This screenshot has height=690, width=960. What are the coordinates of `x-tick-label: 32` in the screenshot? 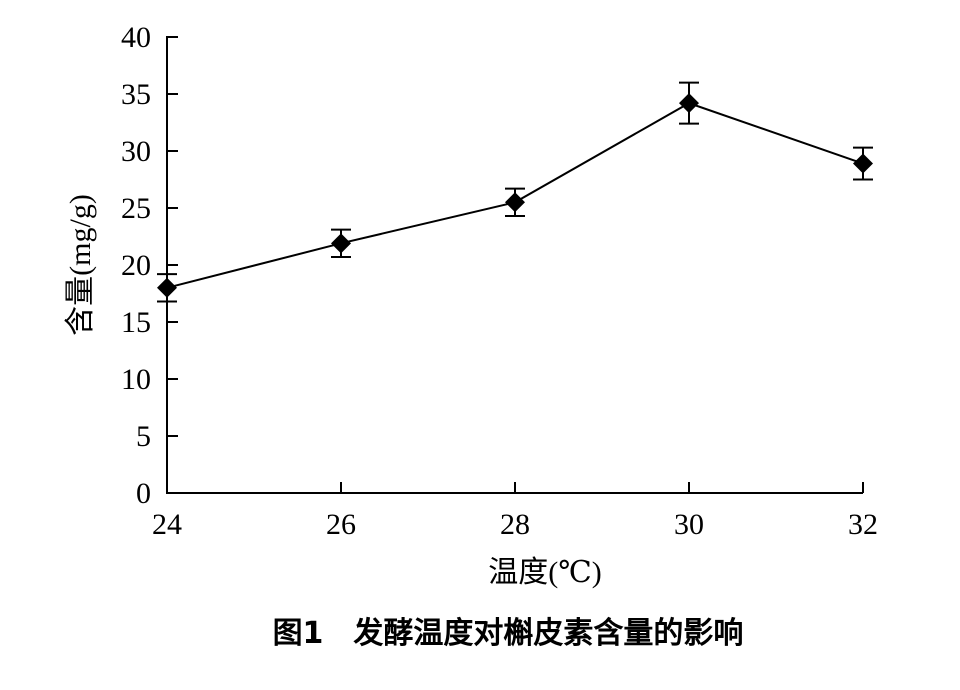 It's located at (863, 524).